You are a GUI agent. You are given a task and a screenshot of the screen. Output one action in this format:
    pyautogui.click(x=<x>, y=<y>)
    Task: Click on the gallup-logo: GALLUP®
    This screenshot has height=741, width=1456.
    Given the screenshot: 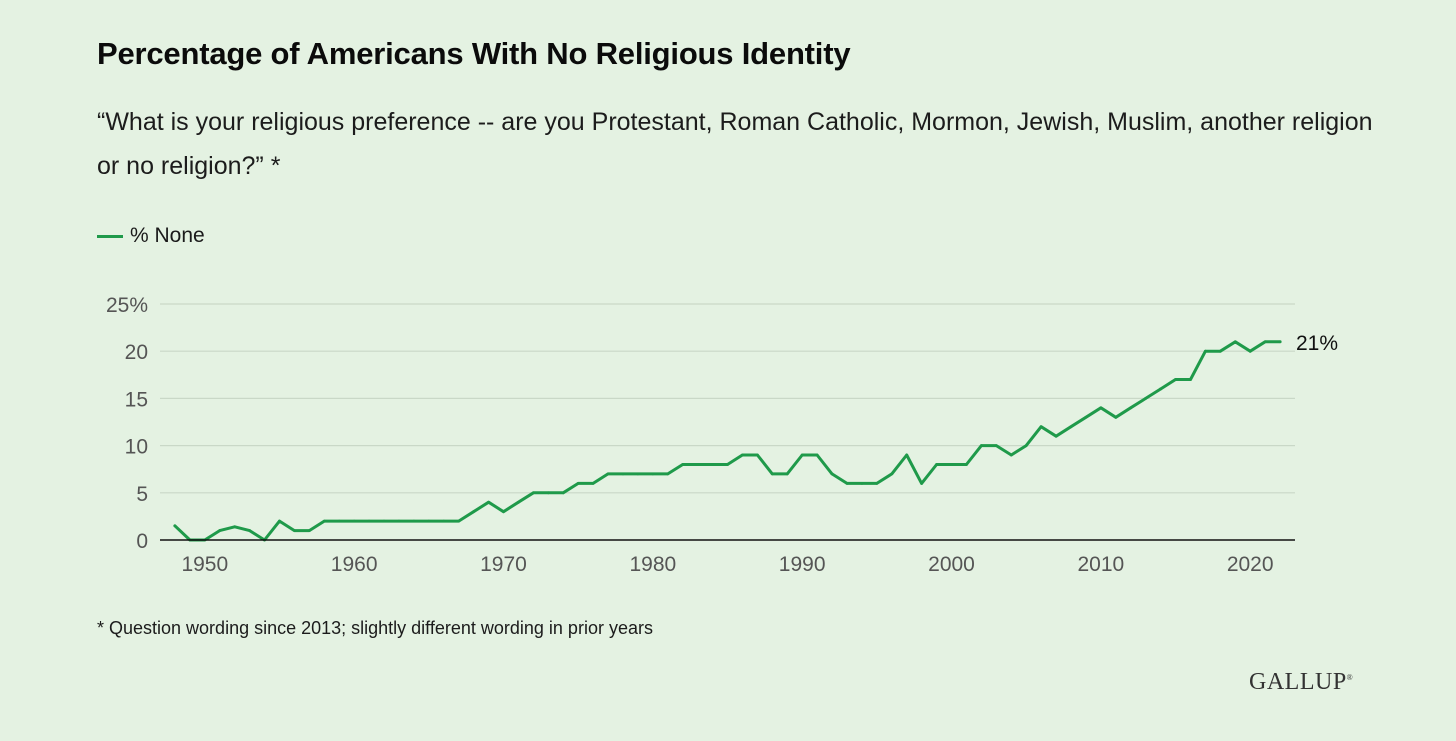 What is the action you would take?
    pyautogui.click(x=1301, y=682)
    